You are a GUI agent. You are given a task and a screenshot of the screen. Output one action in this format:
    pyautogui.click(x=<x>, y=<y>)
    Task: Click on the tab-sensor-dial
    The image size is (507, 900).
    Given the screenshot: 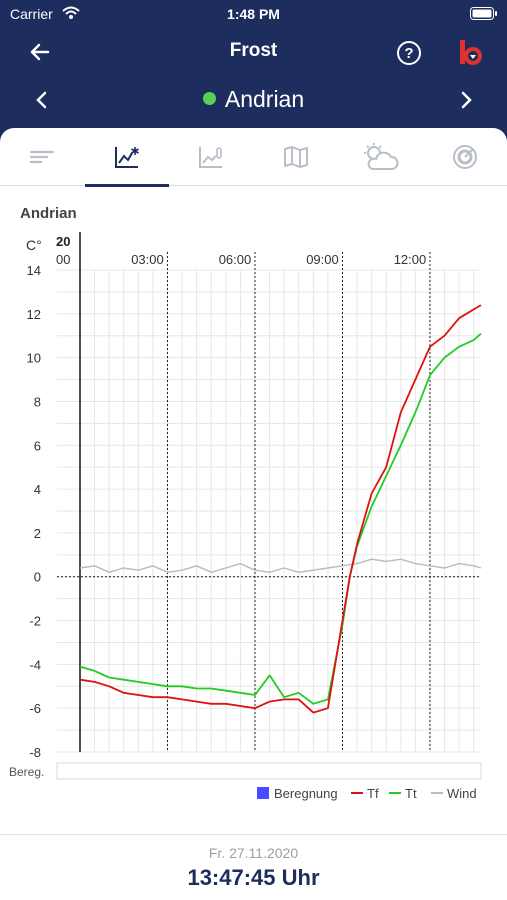 What is the action you would take?
    pyautogui.click(x=465, y=157)
    